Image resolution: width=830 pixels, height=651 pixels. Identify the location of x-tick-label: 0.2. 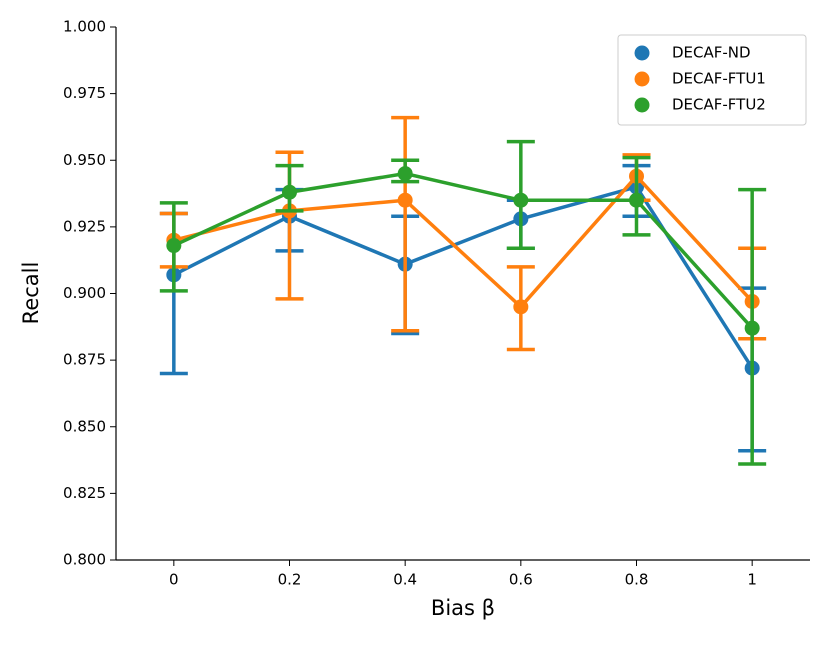
(290, 580).